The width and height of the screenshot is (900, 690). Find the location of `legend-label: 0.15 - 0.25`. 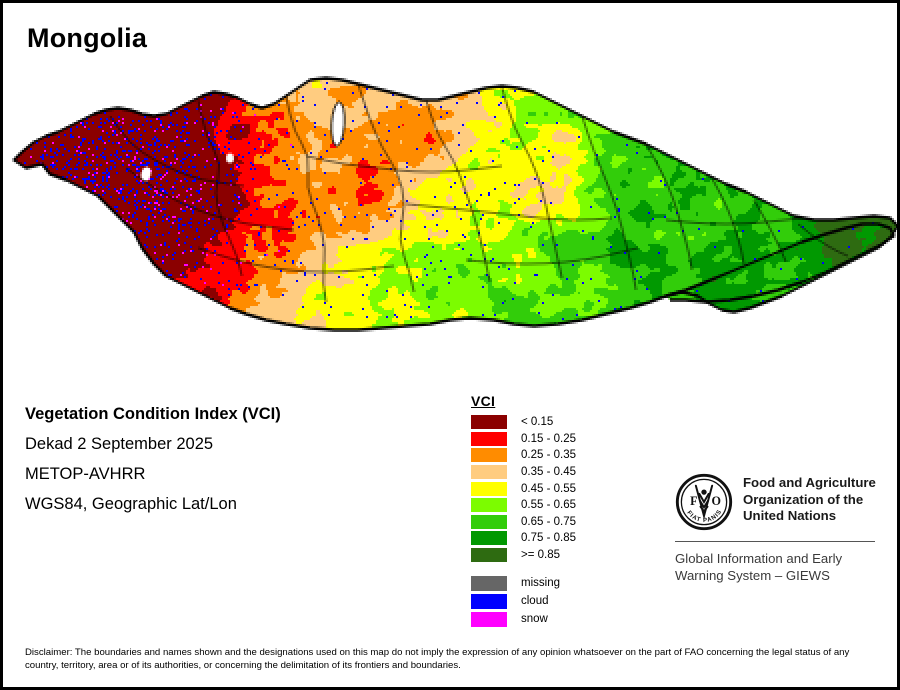

legend-label: 0.15 - 0.25 is located at coordinates (548, 438).